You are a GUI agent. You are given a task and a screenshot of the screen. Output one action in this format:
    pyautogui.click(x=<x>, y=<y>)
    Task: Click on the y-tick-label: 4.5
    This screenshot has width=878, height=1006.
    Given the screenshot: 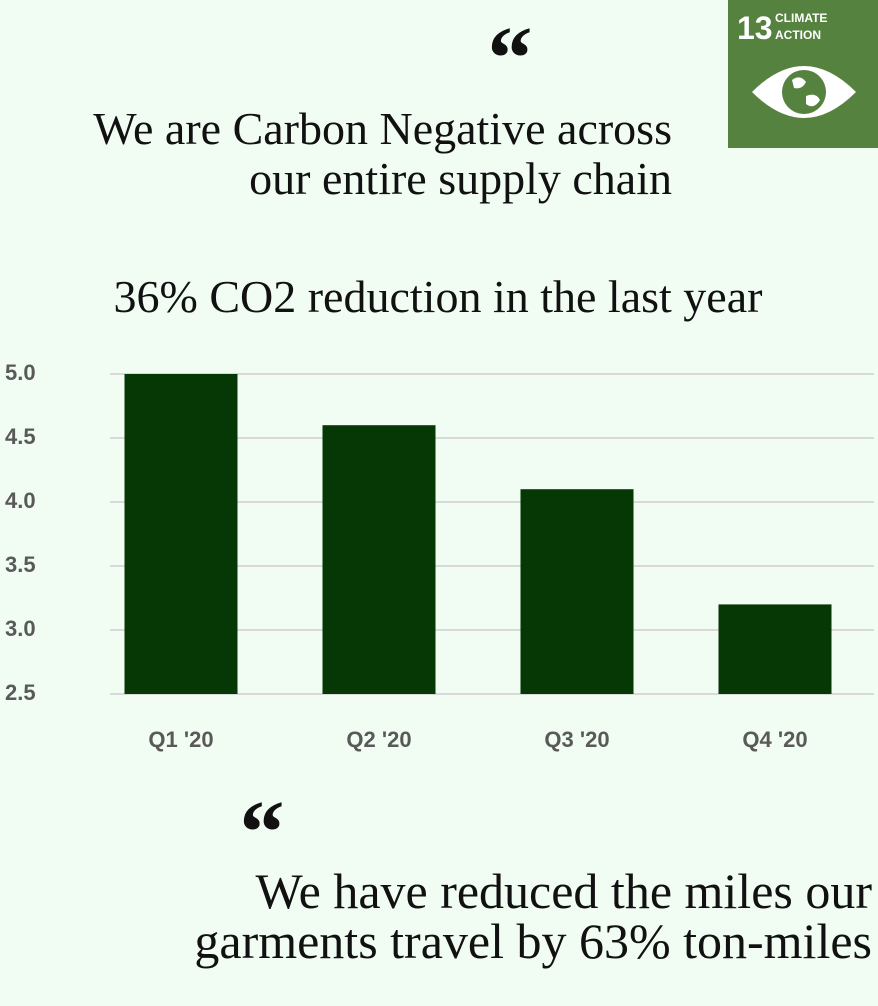 What is the action you would take?
    pyautogui.click(x=20, y=436)
    